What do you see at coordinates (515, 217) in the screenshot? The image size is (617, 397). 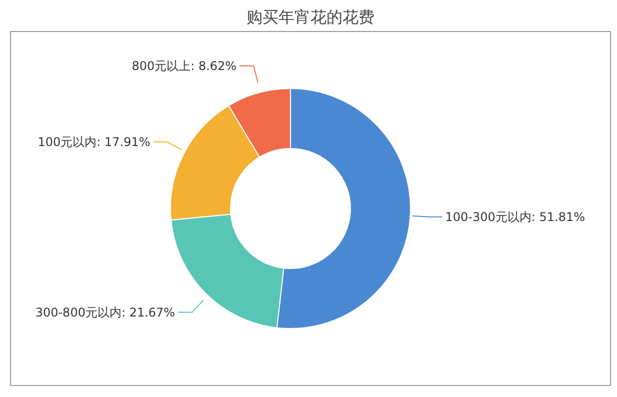 I see `slice-label: 100-300元以内: 51.81%` at bounding box center [515, 217].